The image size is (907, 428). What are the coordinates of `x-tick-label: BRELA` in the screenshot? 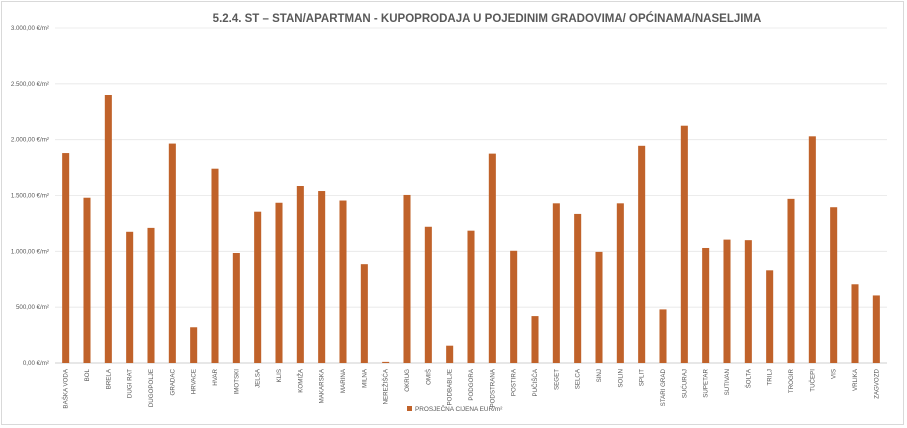 It's located at (108, 378).